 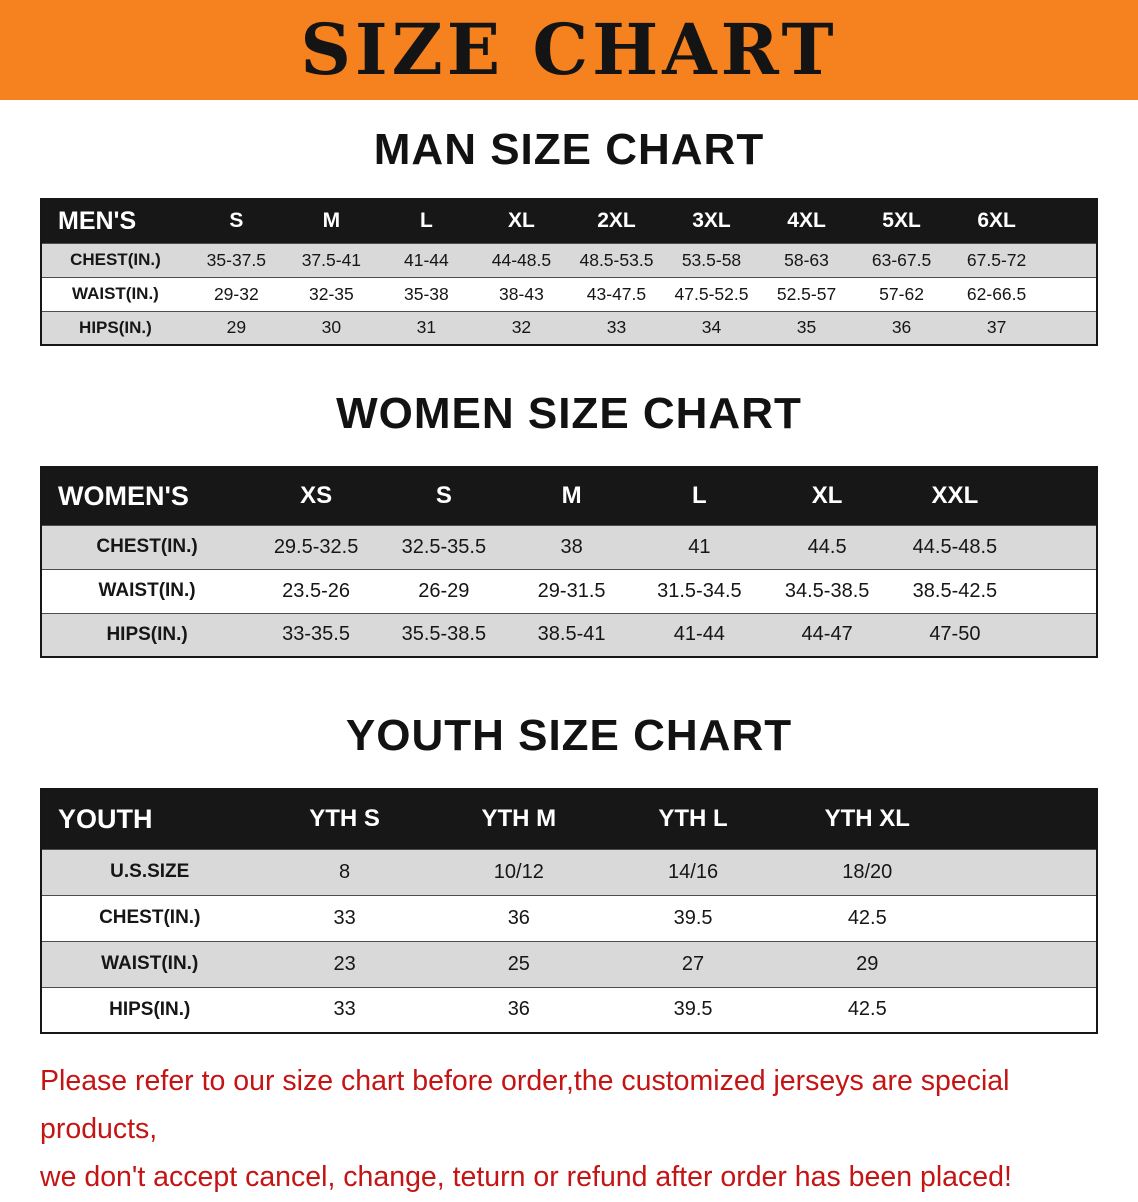 I want to click on data-cell: 25, so click(x=518, y=964).